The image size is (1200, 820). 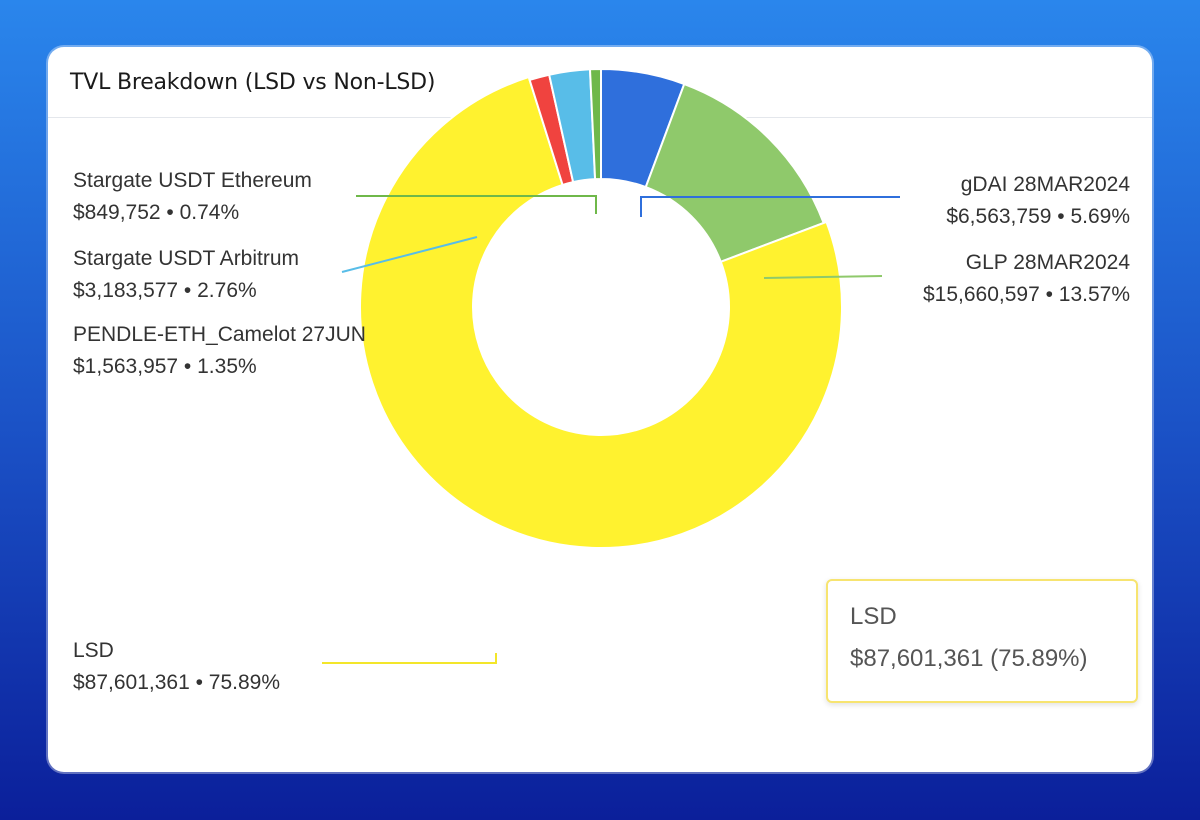 What do you see at coordinates (1048, 262) in the screenshot?
I see `label-name-glp-28mar2024: GLP 28MAR2024` at bounding box center [1048, 262].